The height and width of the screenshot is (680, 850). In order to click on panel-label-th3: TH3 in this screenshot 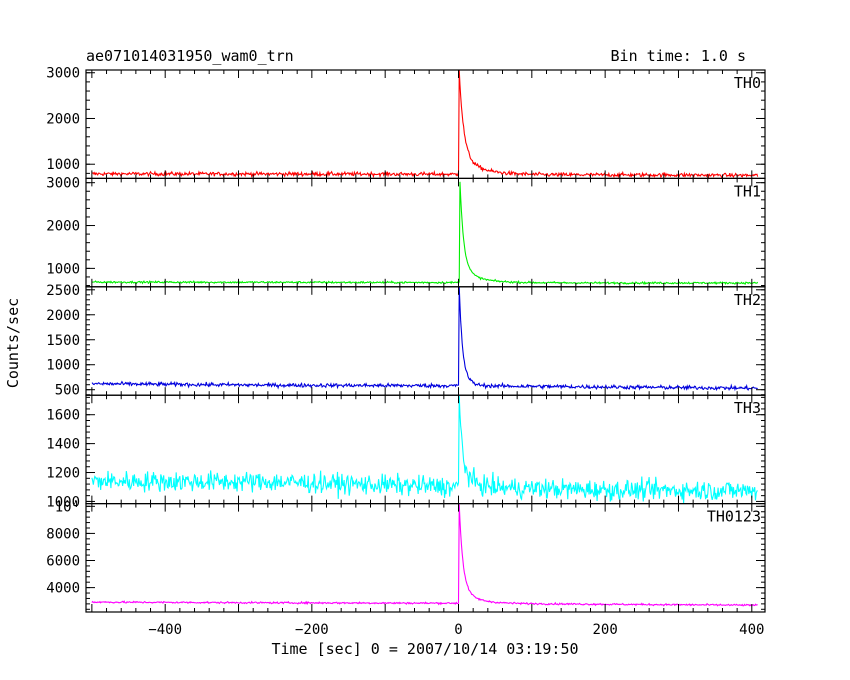, I will do `click(747, 408)`.